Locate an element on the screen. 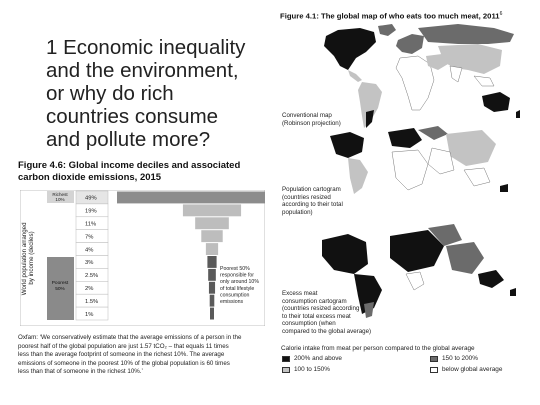 This screenshot has width=540, height=405. map-argentina is located at coordinates (370, 119).